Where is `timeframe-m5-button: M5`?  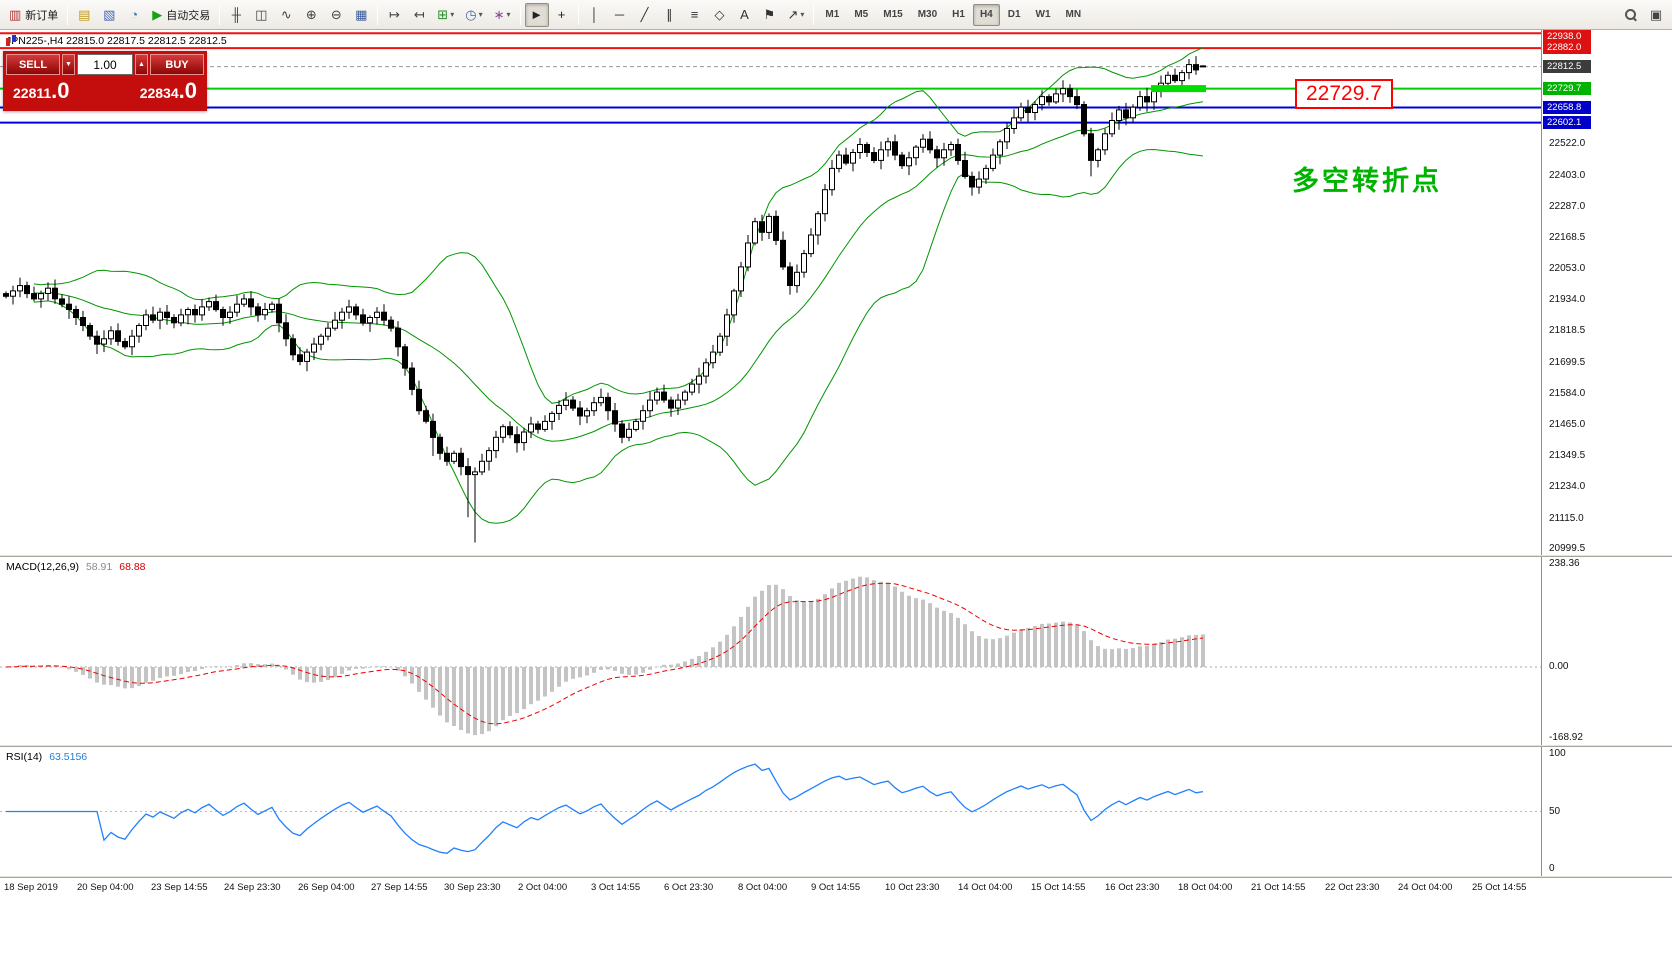 timeframe-m5-button: M5 is located at coordinates (861, 14).